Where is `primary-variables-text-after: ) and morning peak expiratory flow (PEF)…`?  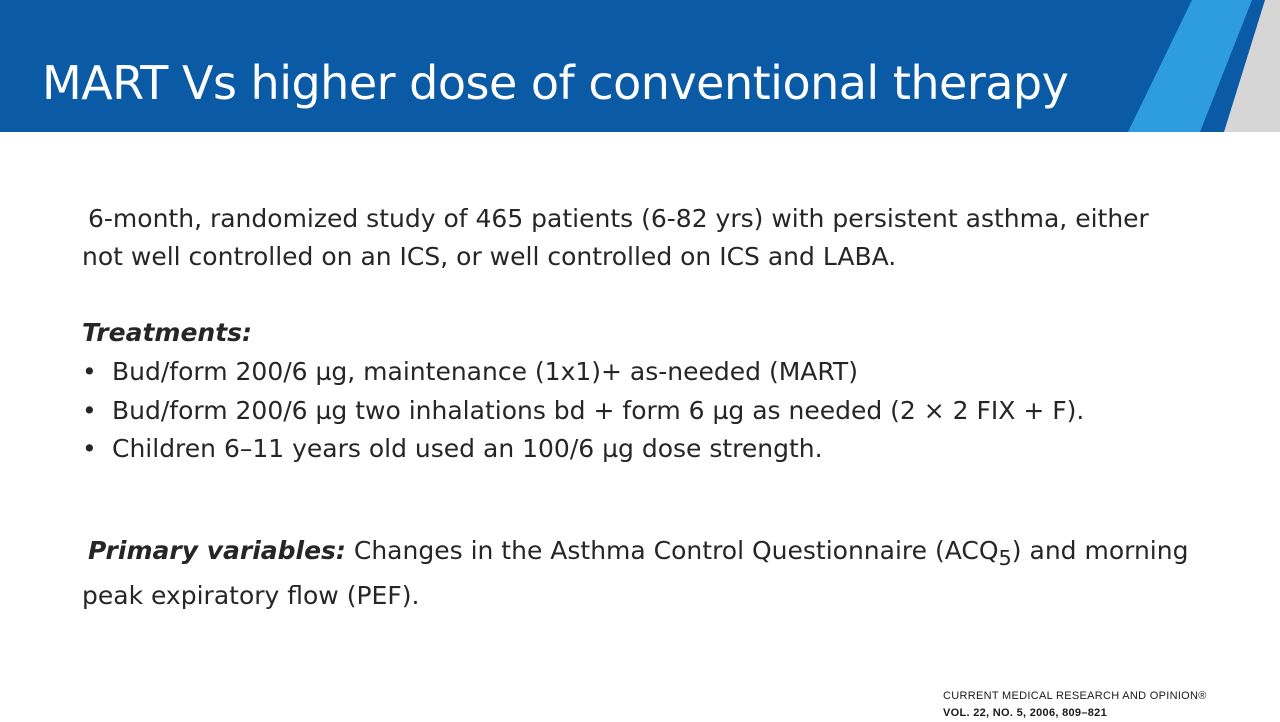
primary-variables-text-after: ) and morning peak expiratory flow (PEF)… is located at coordinates (635, 573).